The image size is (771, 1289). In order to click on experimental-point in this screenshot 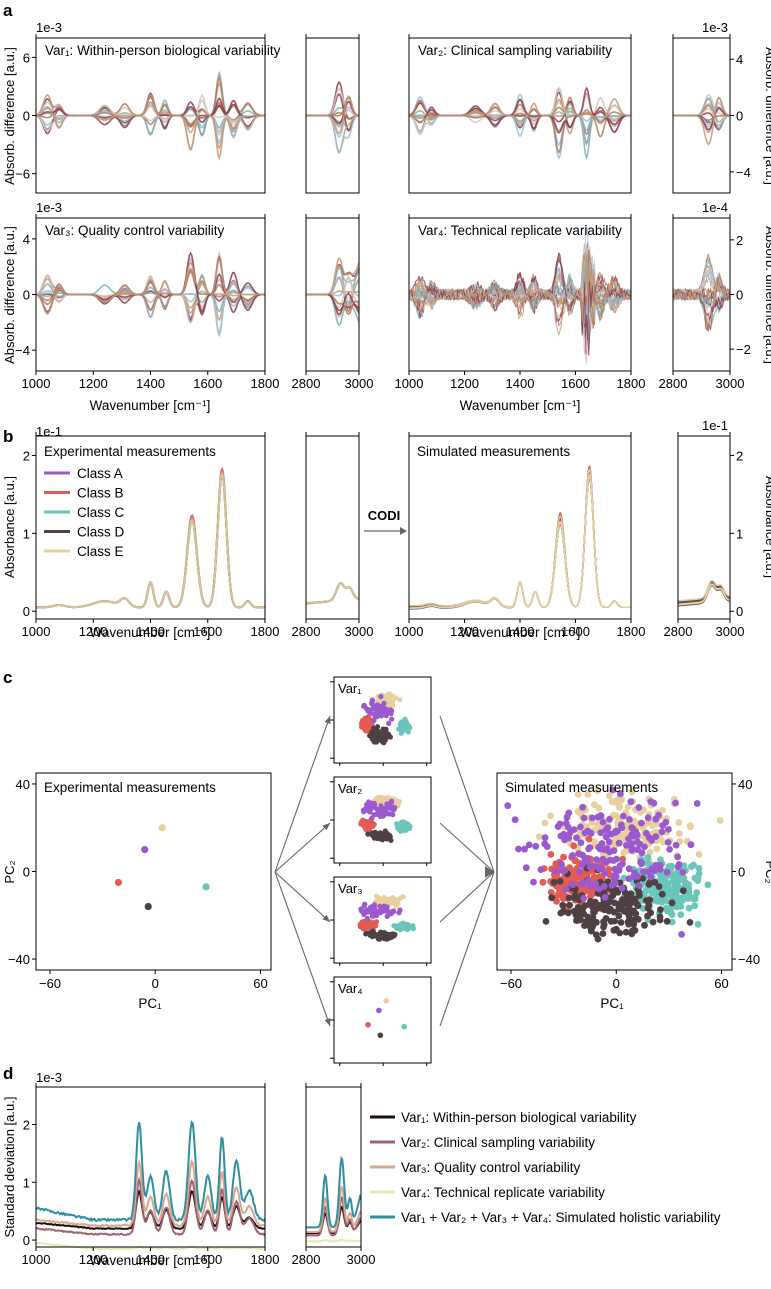, I will do `click(148, 906)`.